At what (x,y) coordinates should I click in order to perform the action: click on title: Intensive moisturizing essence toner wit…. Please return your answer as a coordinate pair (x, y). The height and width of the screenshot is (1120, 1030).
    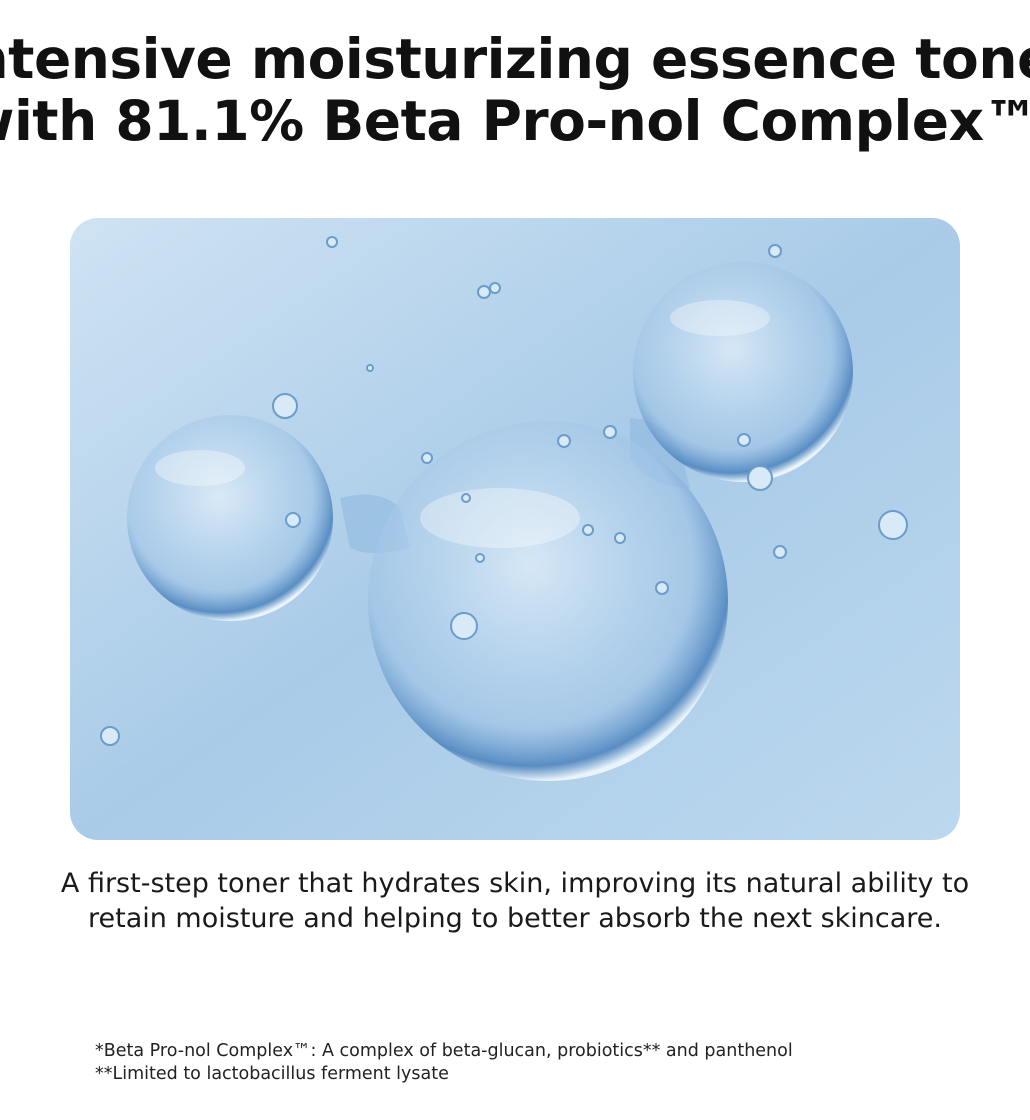
    Looking at the image, I should click on (515, 90).